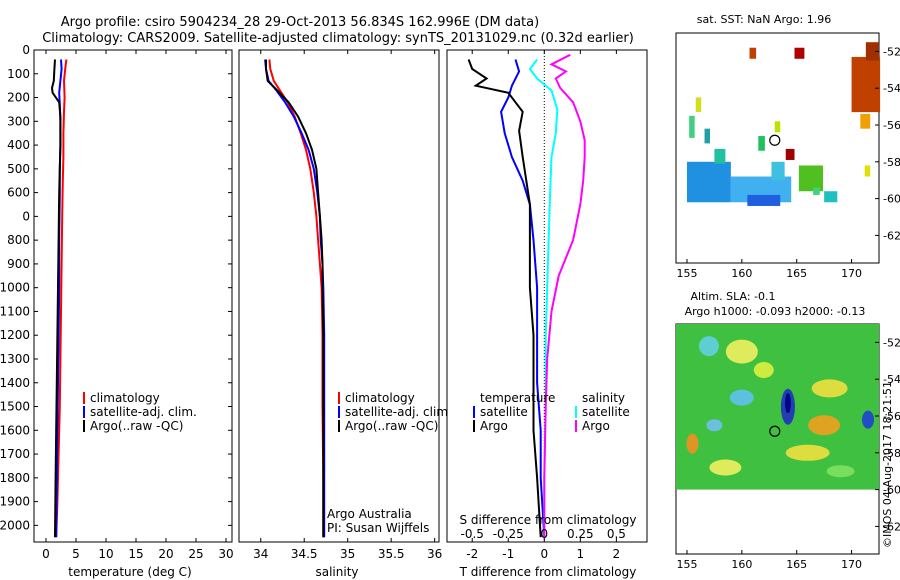  Describe the element at coordinates (851, 564) in the screenshot. I see `map-x-tick-label: 170` at that location.